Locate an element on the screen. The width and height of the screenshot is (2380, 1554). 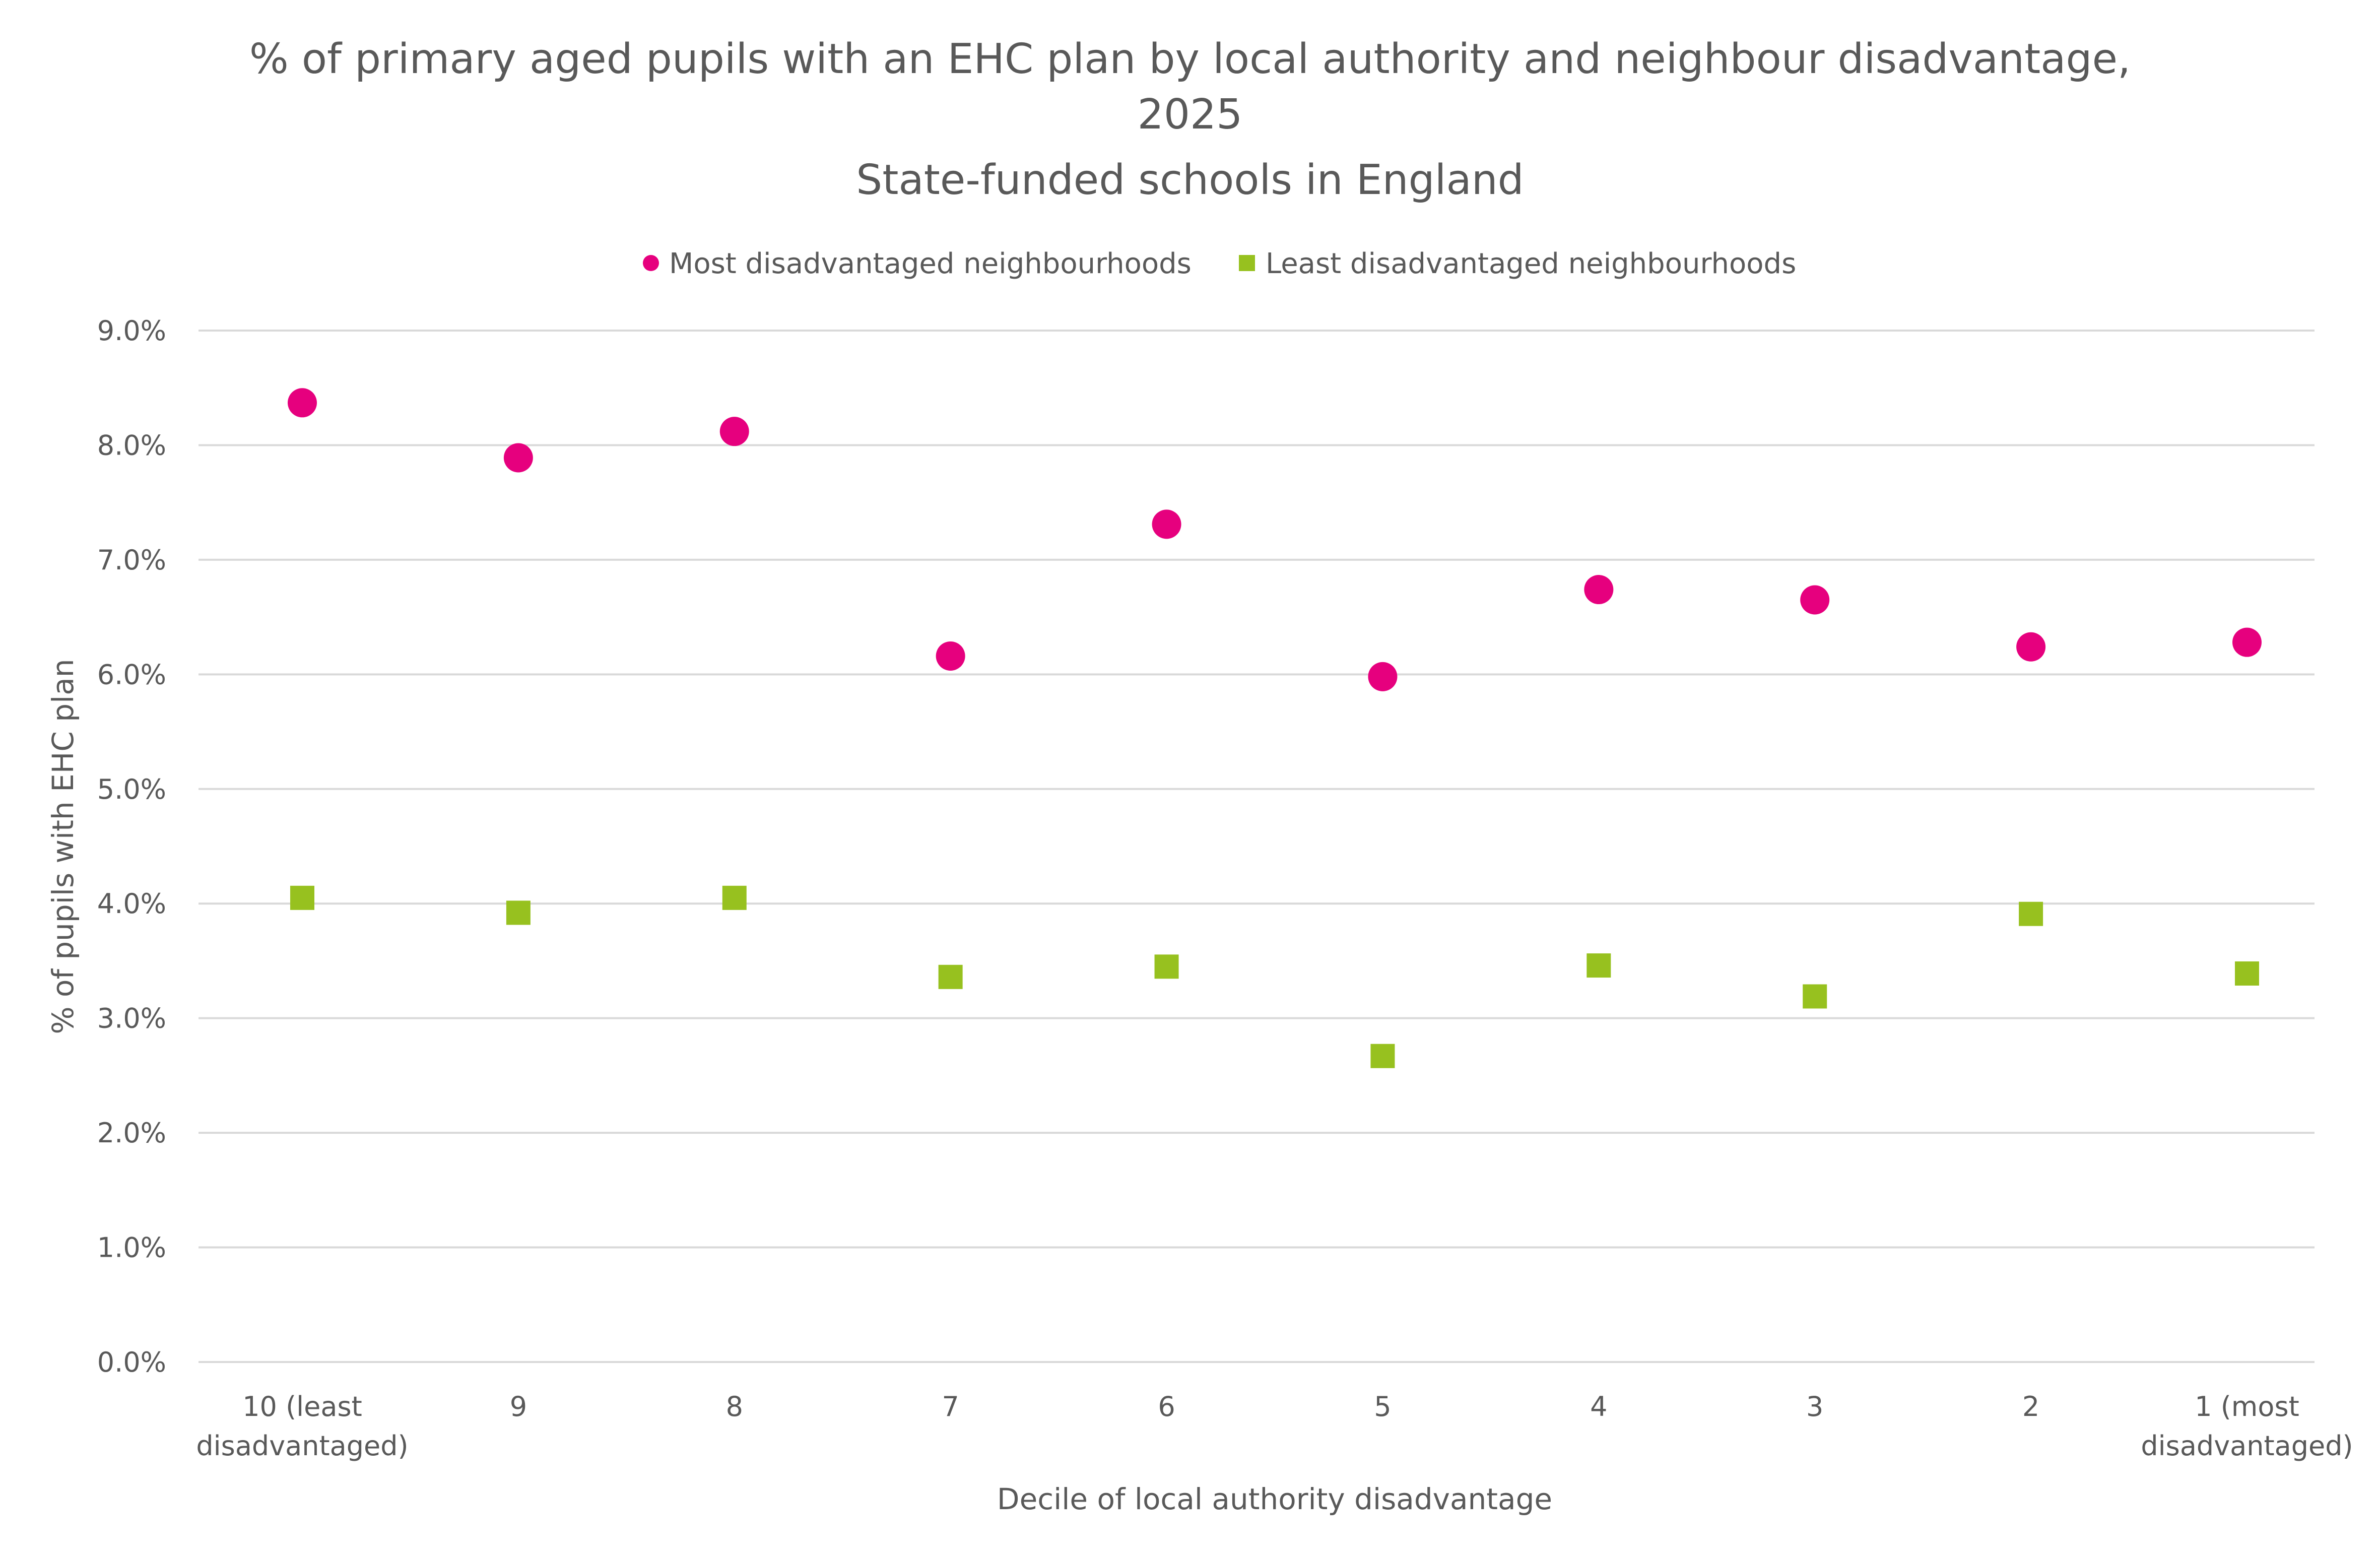
y-axis-tick-labels: 0.0% 1.0% 2.0% 3.0% 4.0% 5.0% 6.0% 7.0% 8.0% 9.0% is located at coordinates (131, 846).